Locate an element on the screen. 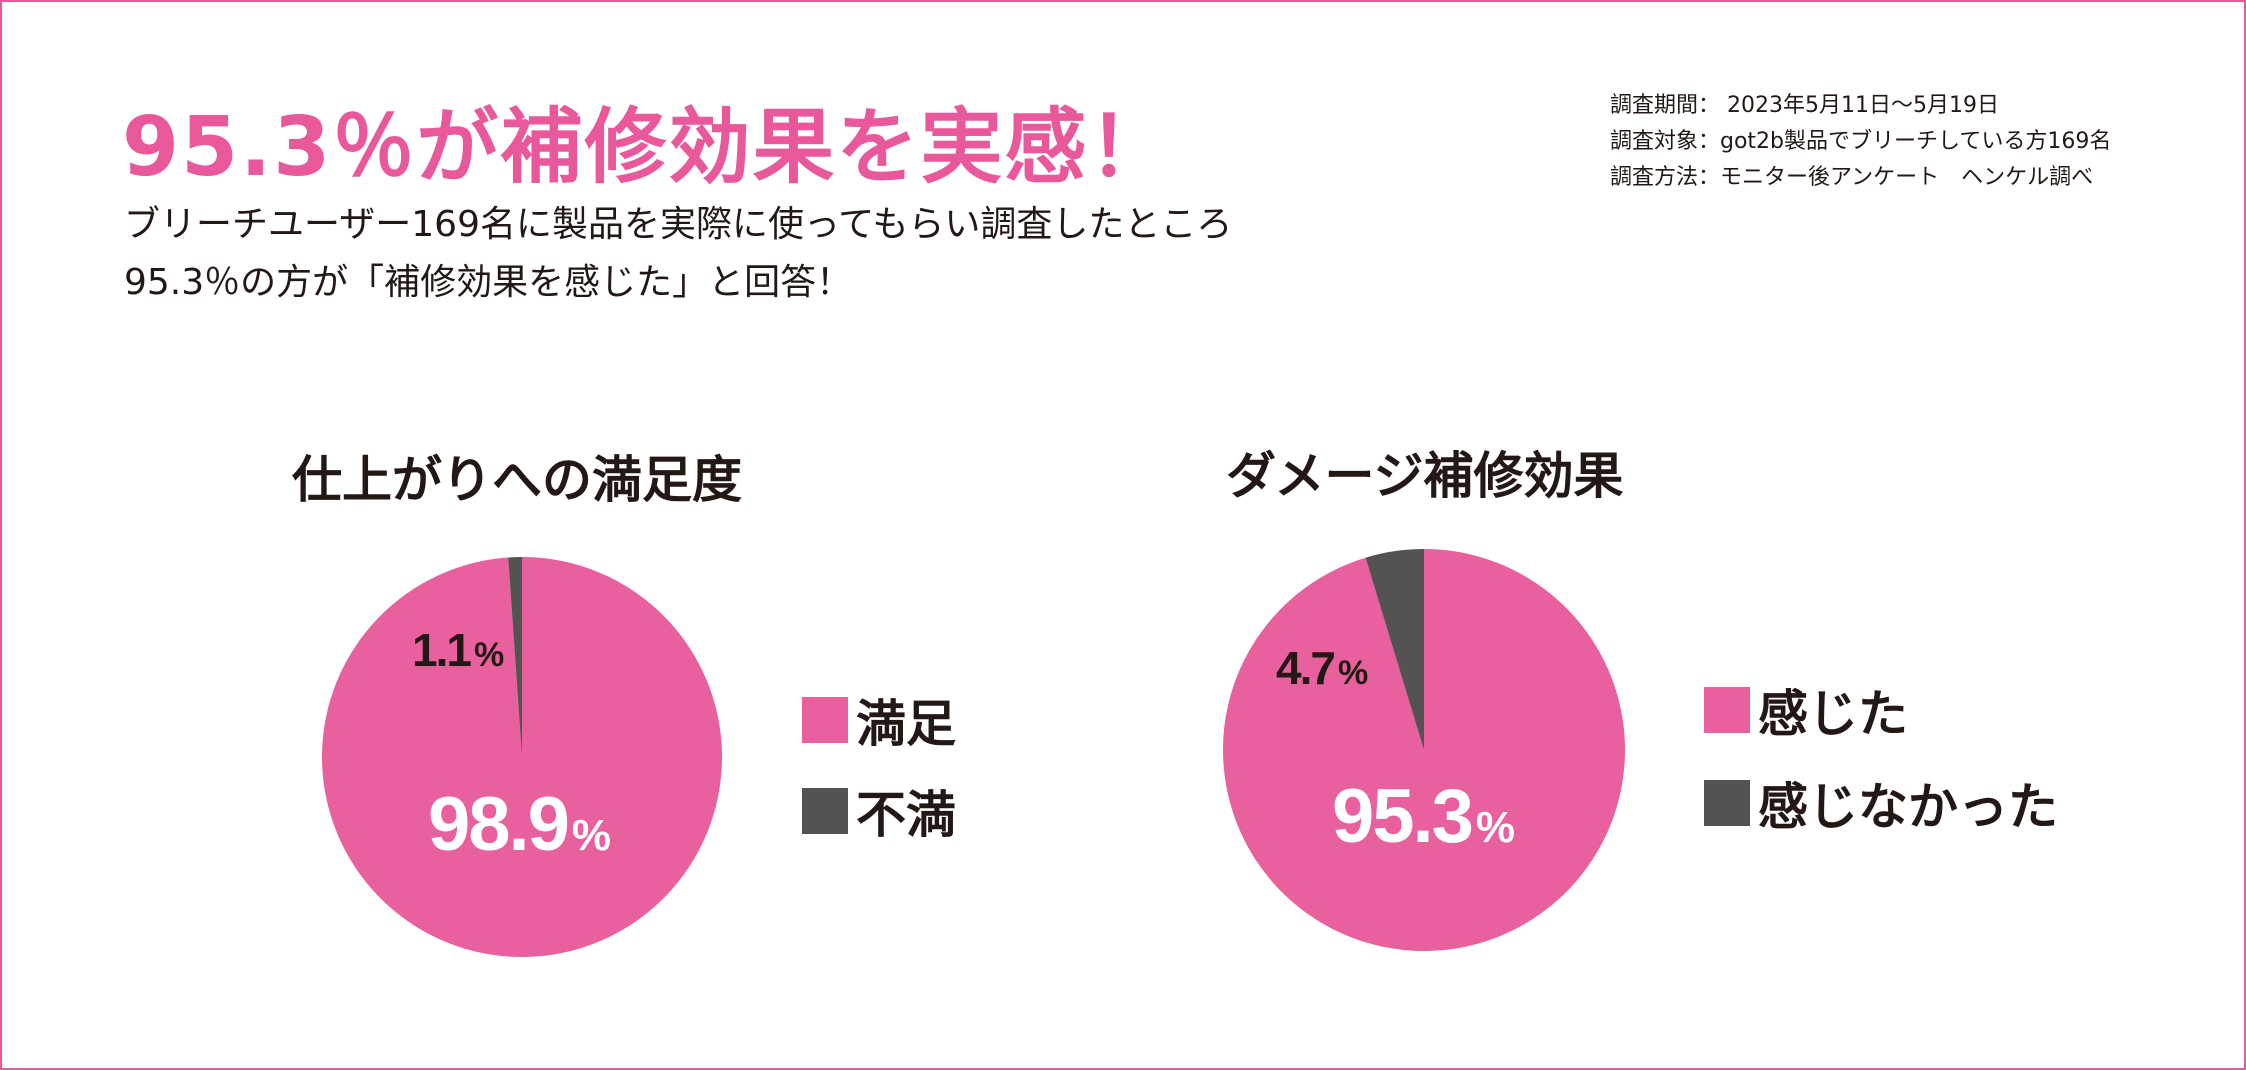 The width and height of the screenshot is (2246, 1070). legend-item-dissatisfied: 不満 is located at coordinates (879, 811).